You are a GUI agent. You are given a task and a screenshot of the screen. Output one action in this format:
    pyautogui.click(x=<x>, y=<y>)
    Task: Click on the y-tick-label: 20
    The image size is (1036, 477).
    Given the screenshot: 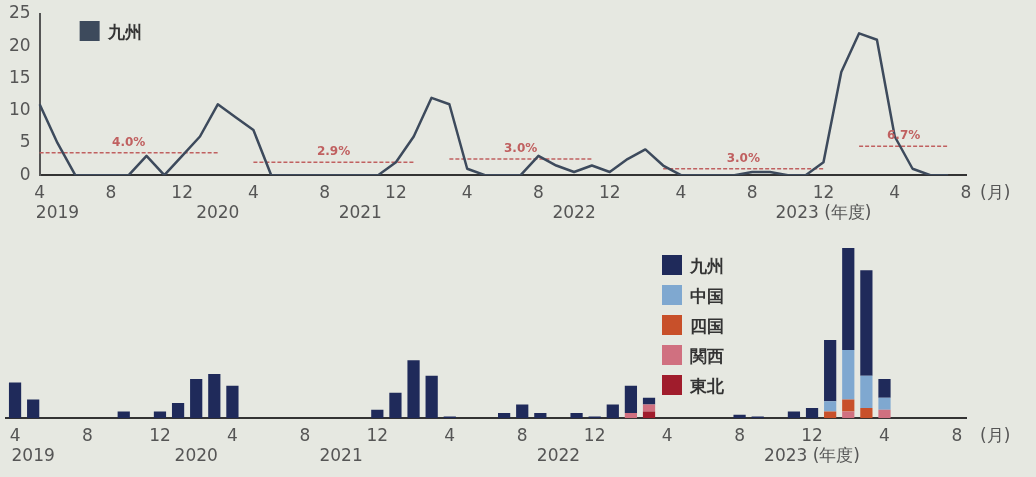 What is the action you would take?
    pyautogui.click(x=19, y=44)
    